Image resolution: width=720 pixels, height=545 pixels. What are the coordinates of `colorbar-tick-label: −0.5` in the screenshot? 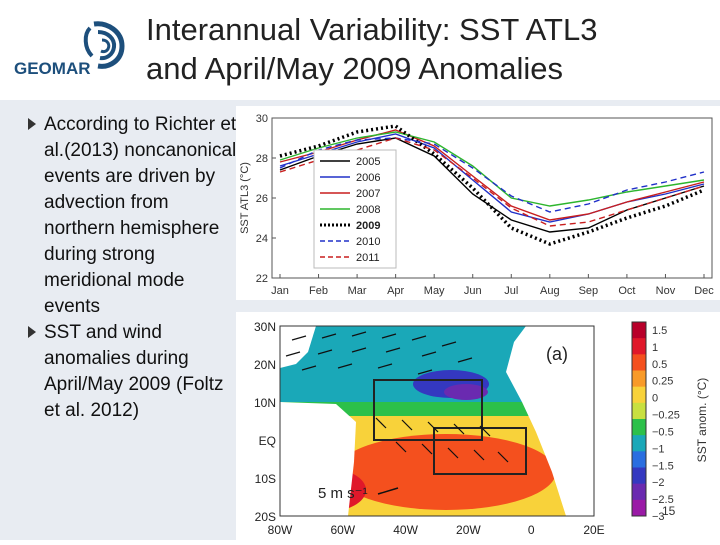 It's located at (663, 432).